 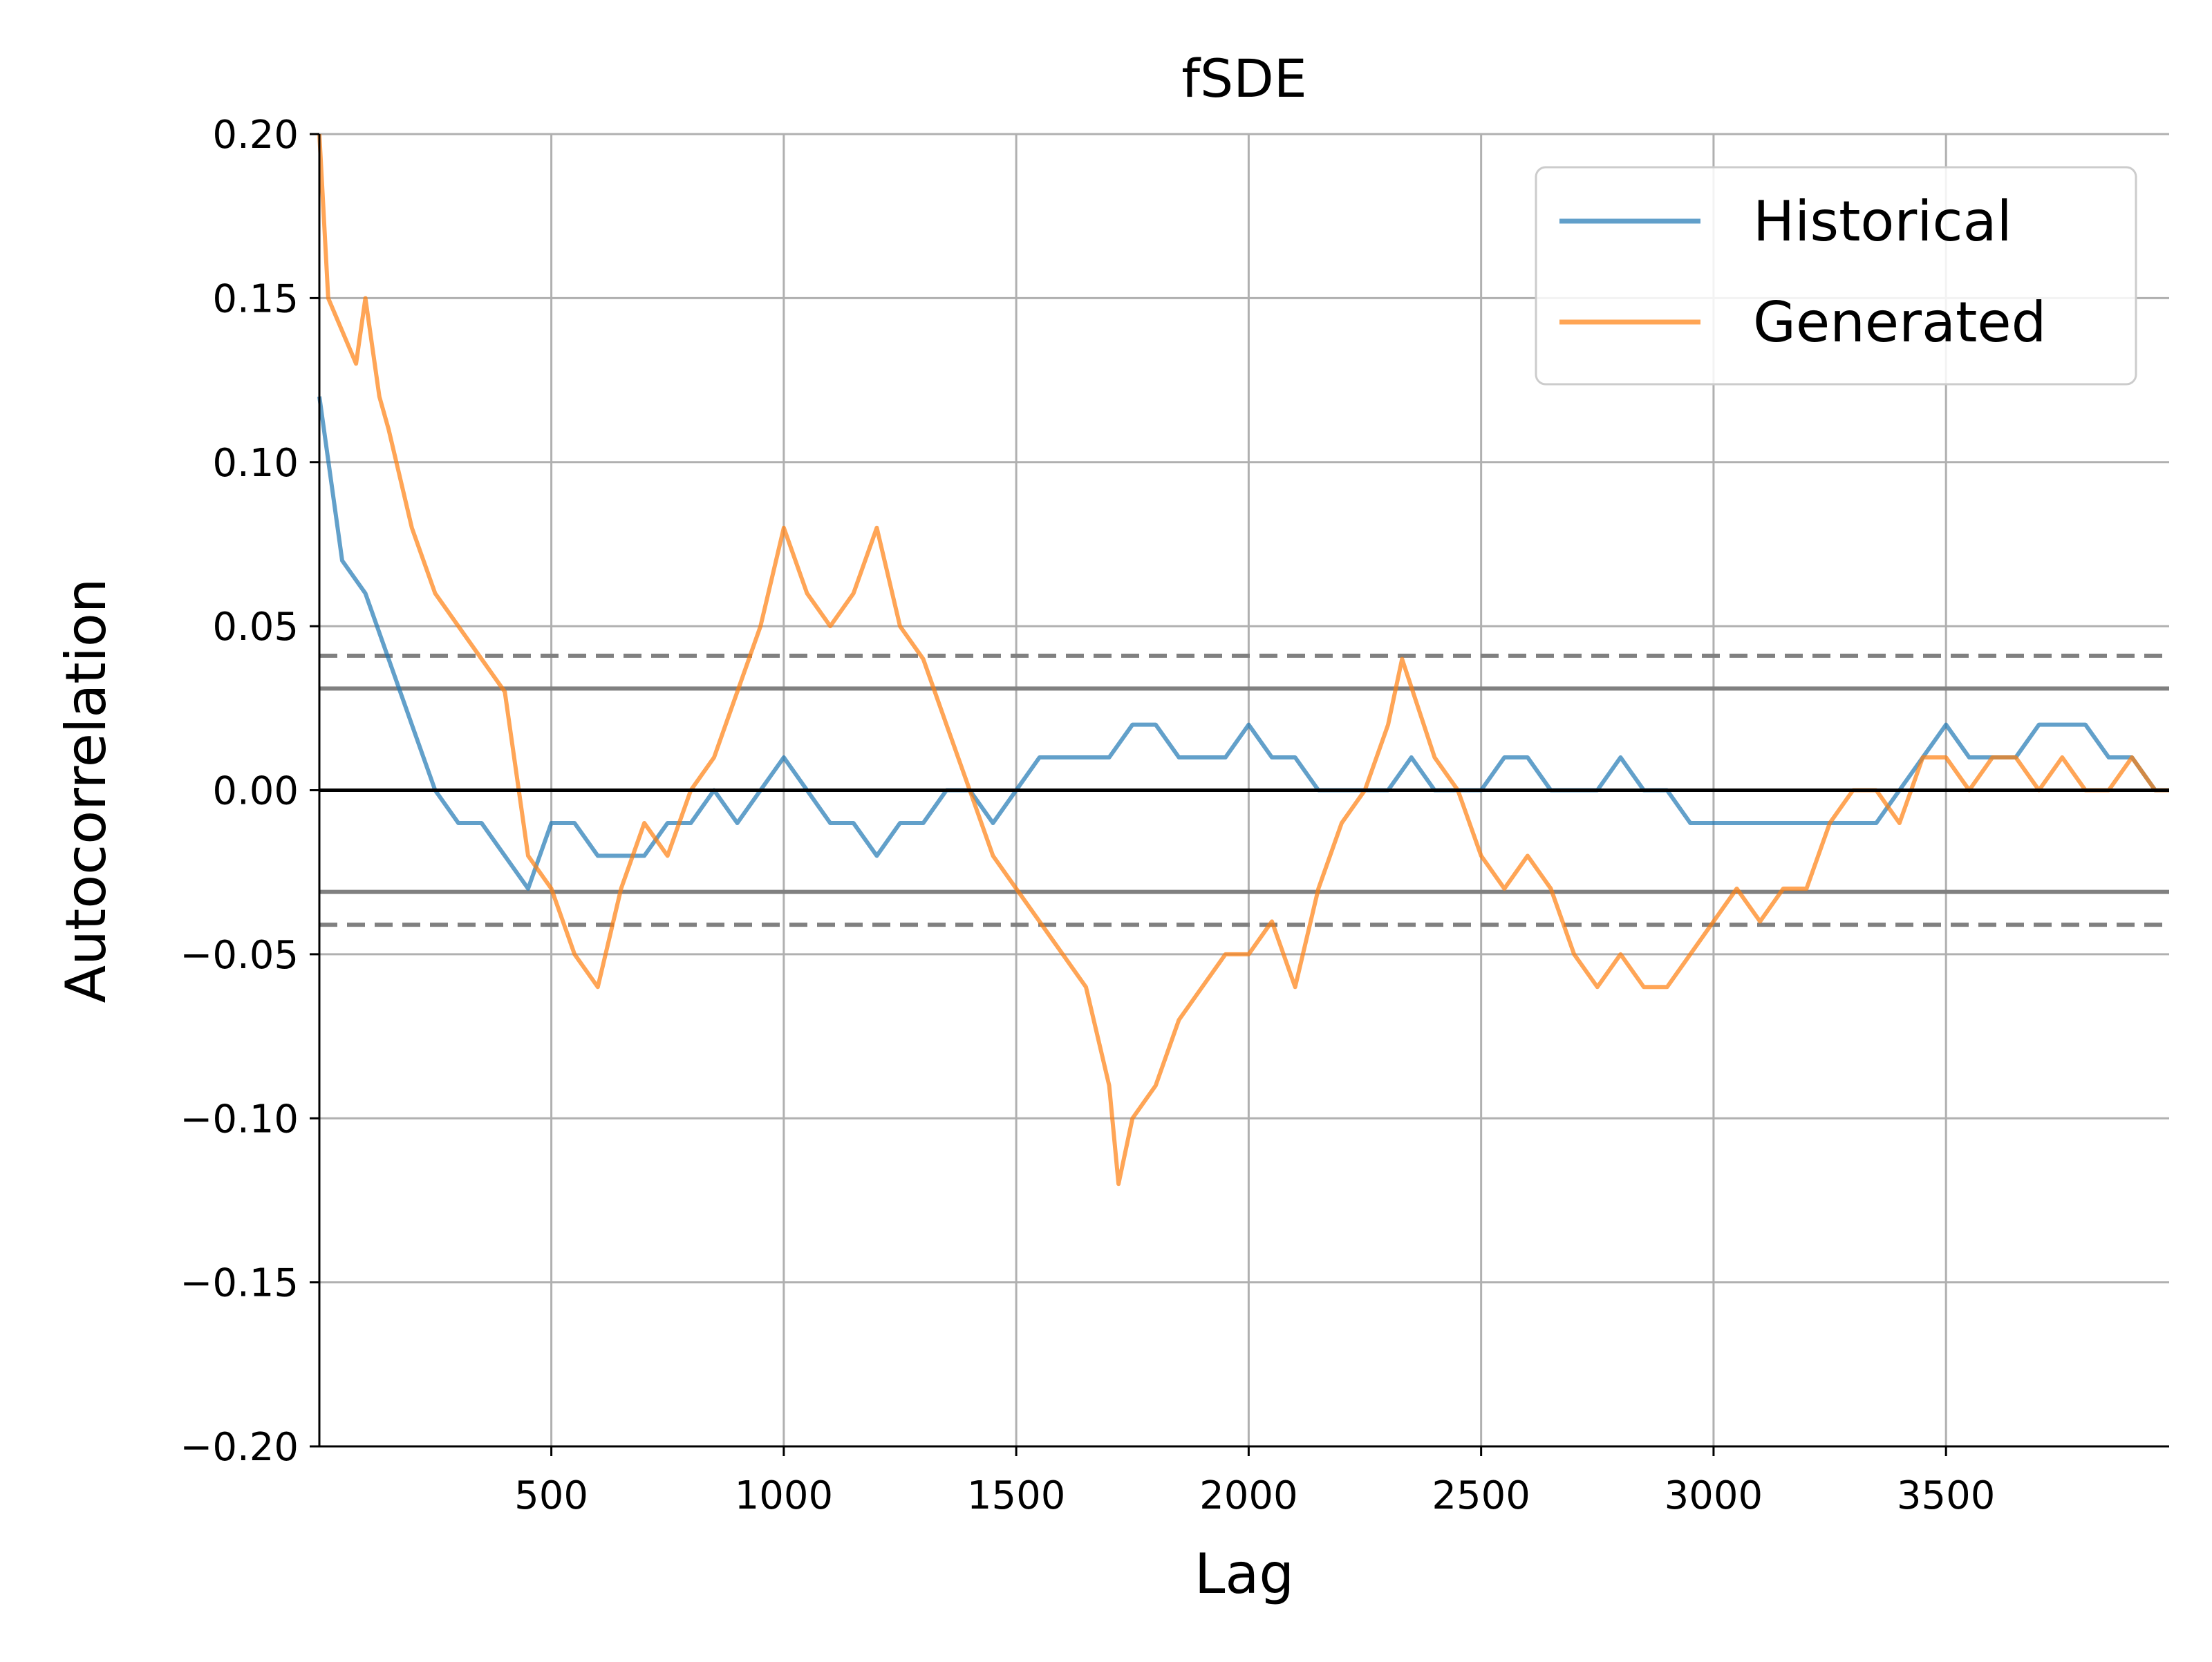 What do you see at coordinates (1244, 78) in the screenshot?
I see `chart-title: fSDE` at bounding box center [1244, 78].